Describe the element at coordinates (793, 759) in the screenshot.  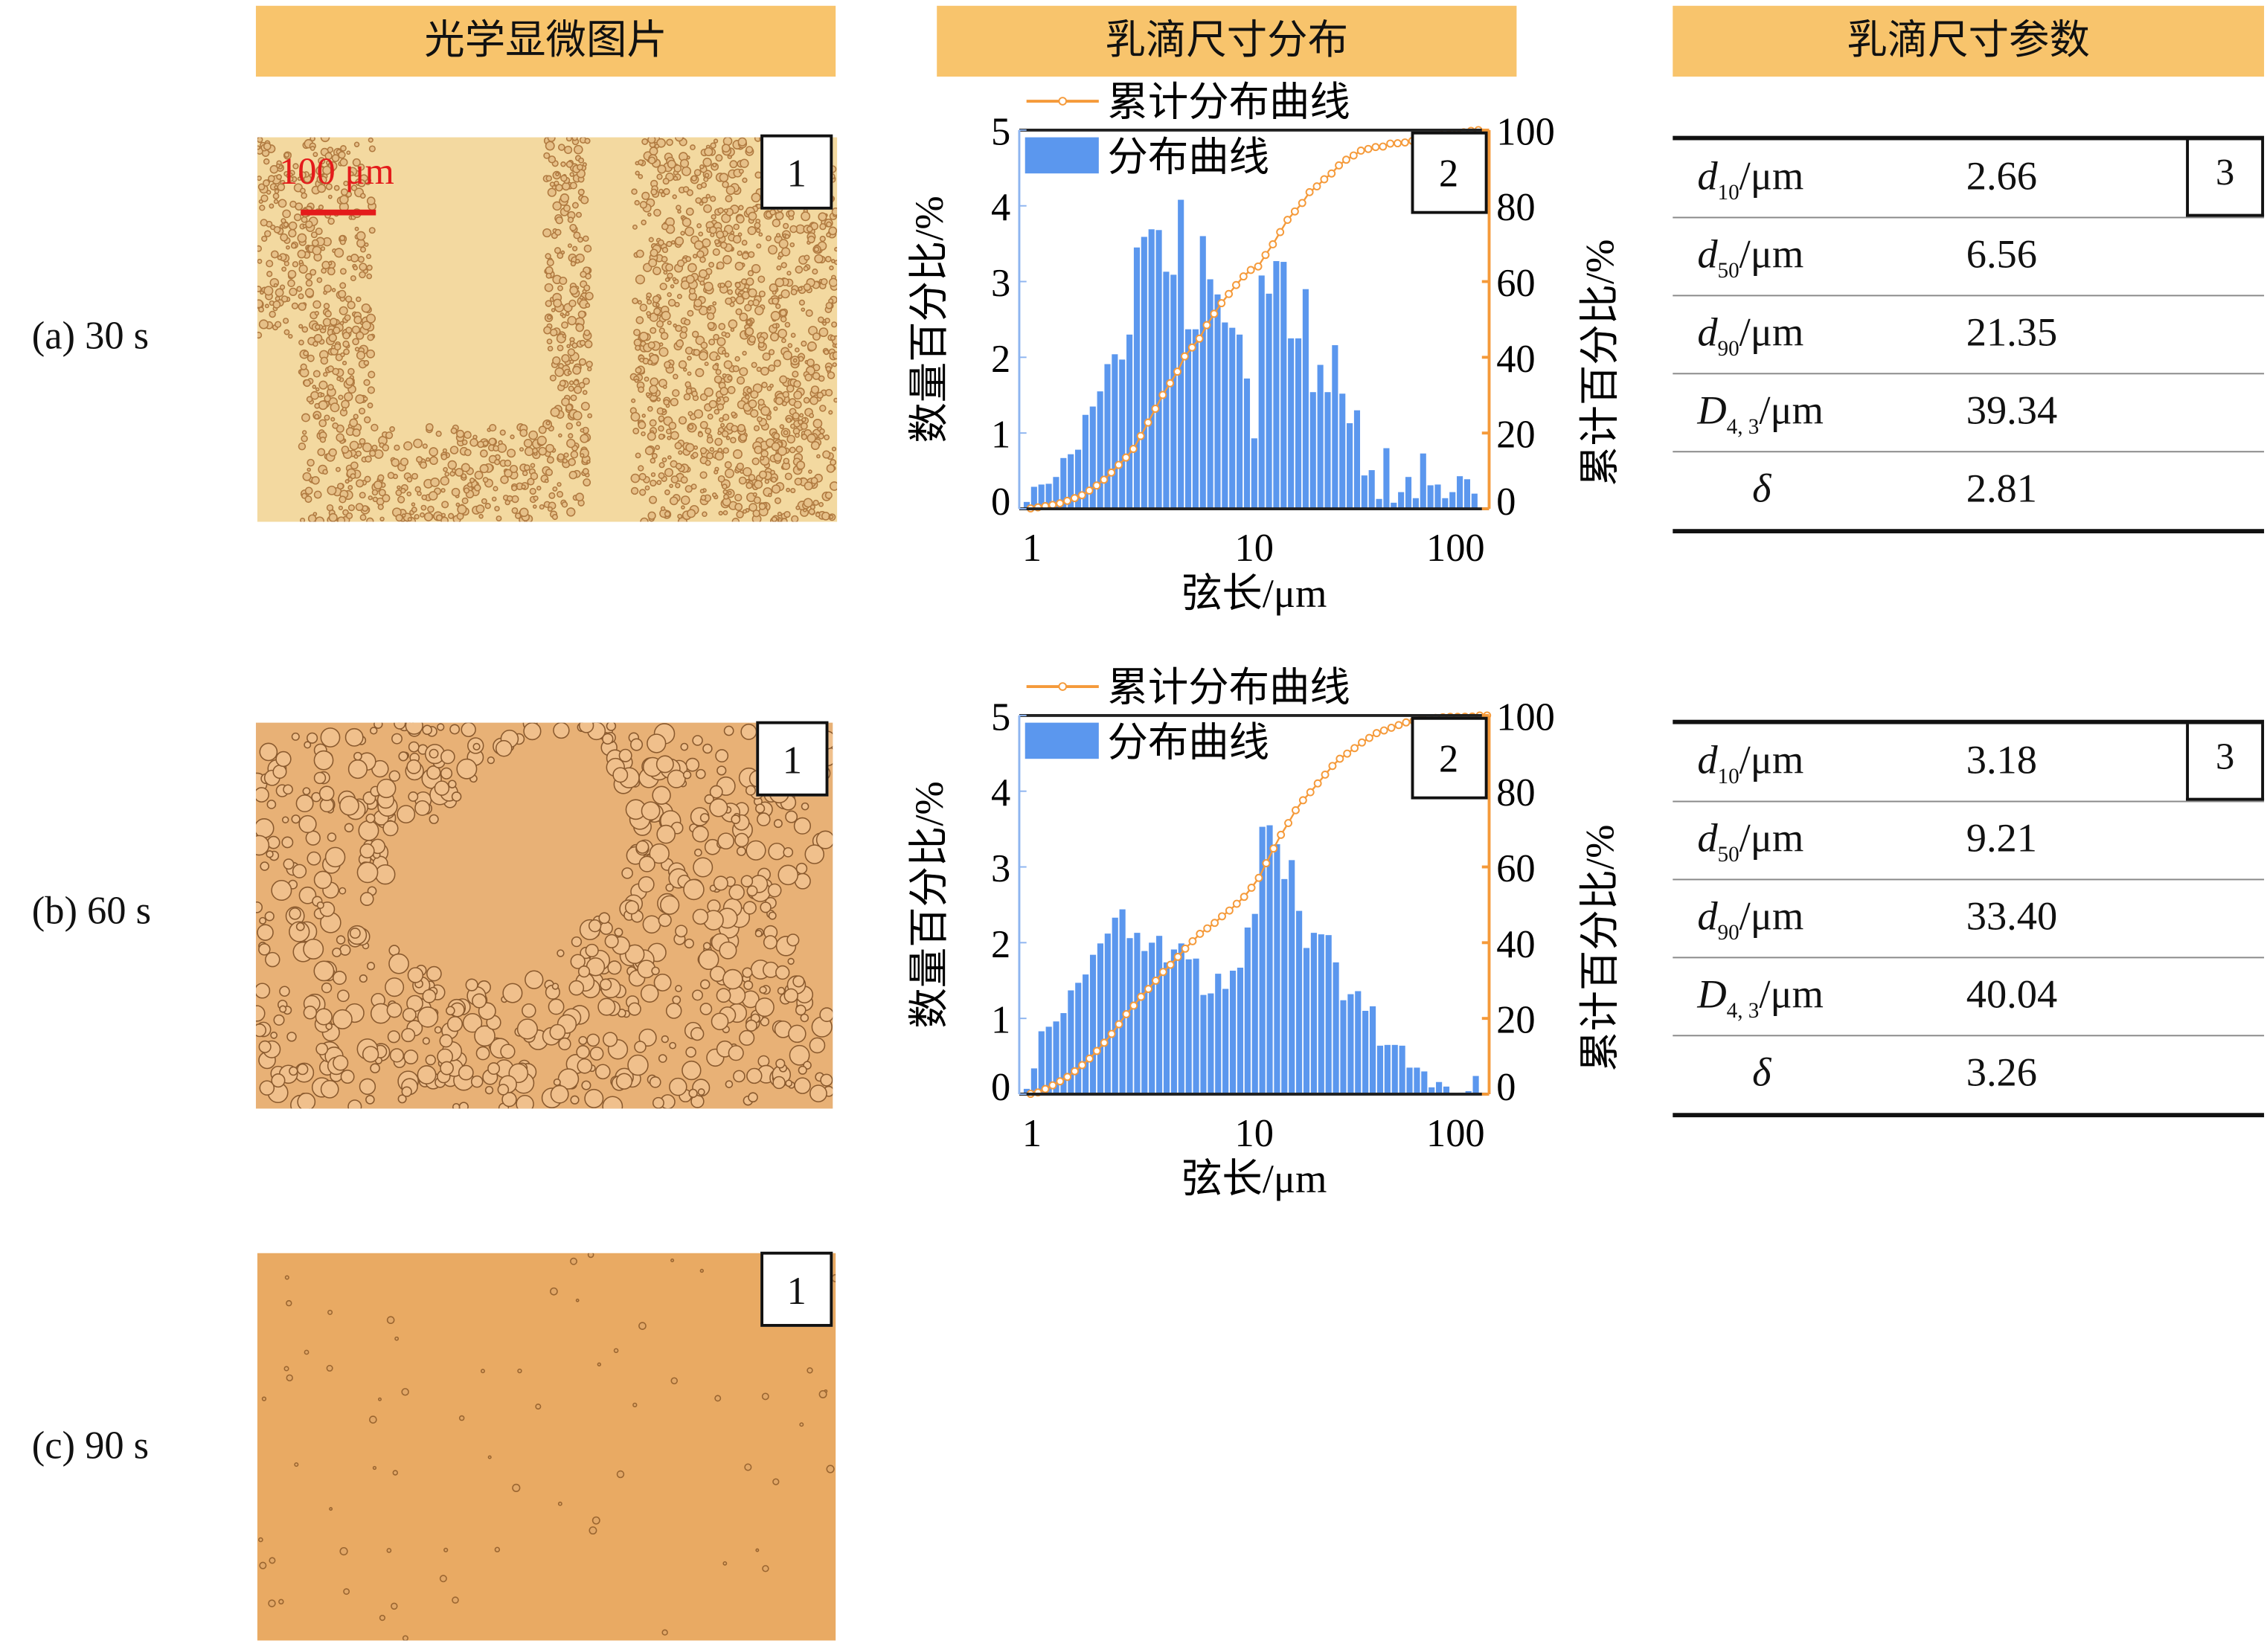
I see `panel-number: 1` at that location.